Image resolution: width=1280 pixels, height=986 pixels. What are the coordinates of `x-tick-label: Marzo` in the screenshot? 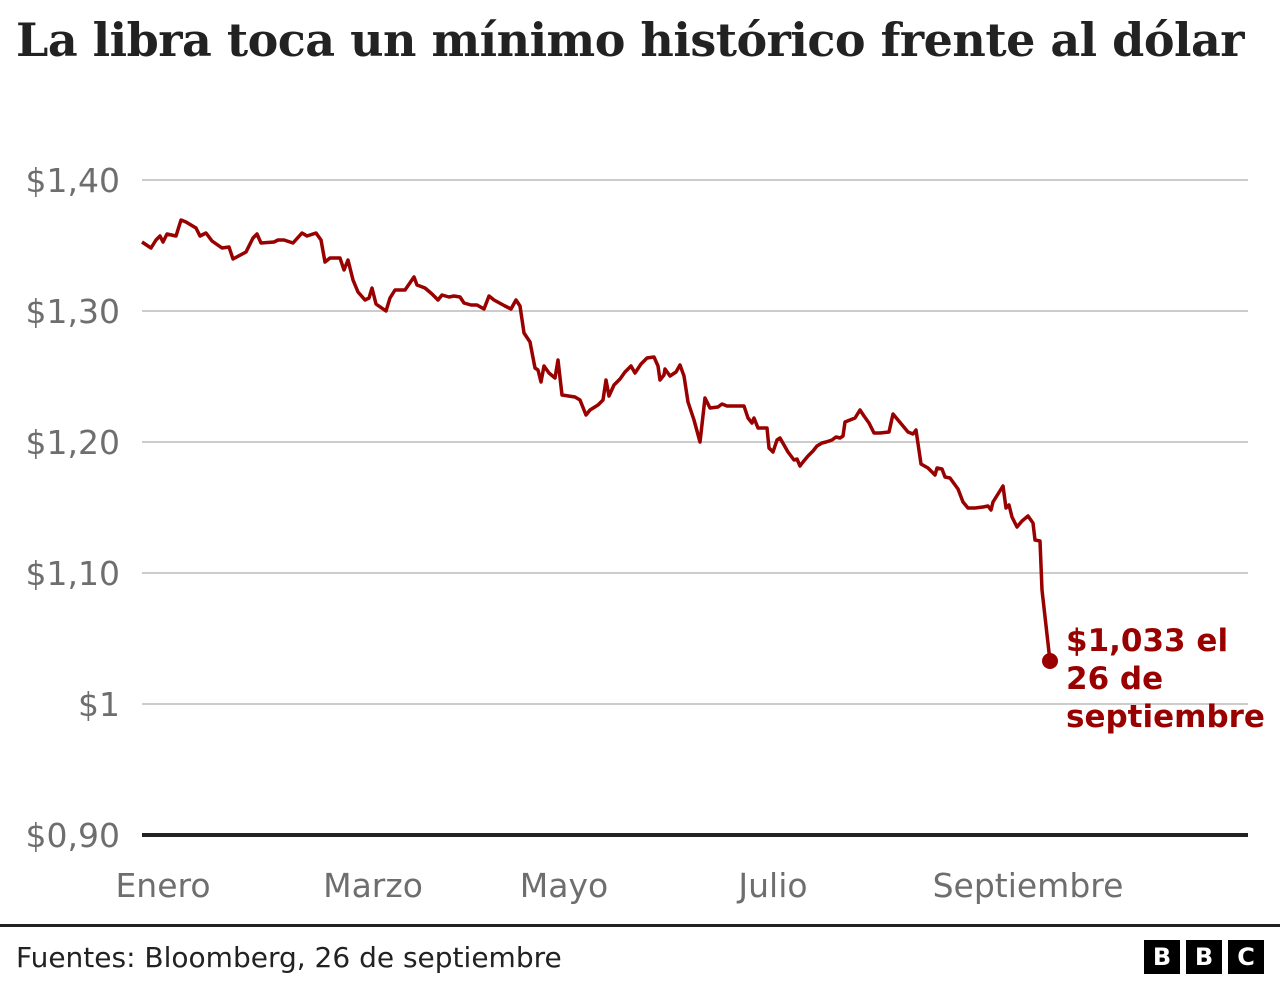 It's located at (373, 885).